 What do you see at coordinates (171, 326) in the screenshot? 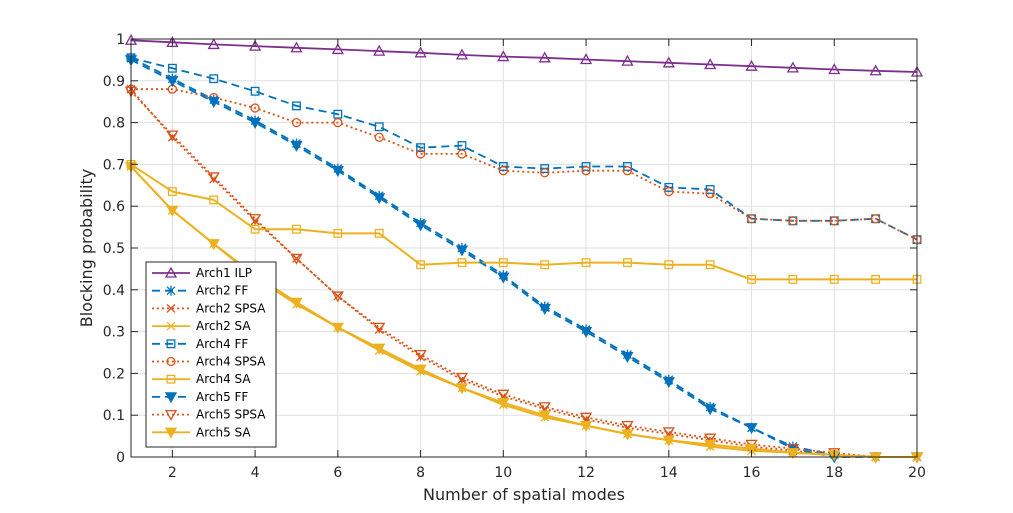
I see `legend-marker-arch2-sa-stroke` at bounding box center [171, 326].